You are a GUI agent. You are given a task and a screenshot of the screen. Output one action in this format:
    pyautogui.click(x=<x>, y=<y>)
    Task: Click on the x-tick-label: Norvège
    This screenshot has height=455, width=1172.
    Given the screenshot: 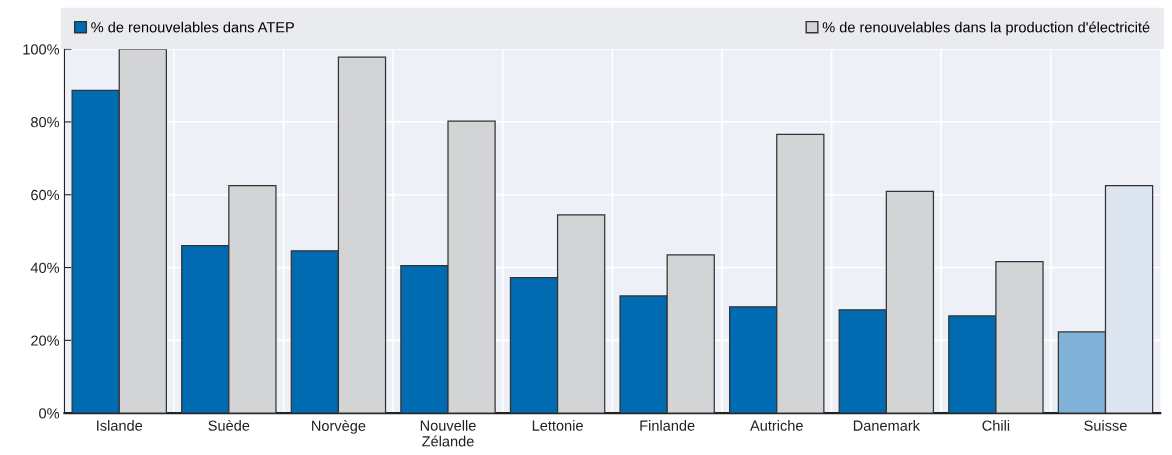 What is the action you would take?
    pyautogui.click(x=339, y=427)
    